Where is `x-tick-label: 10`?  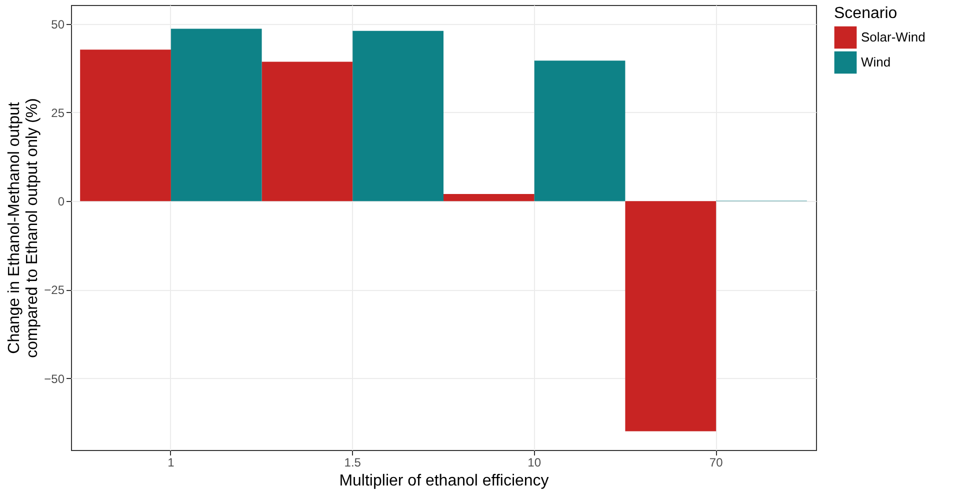
x-tick-label: 10 is located at coordinates (535, 463).